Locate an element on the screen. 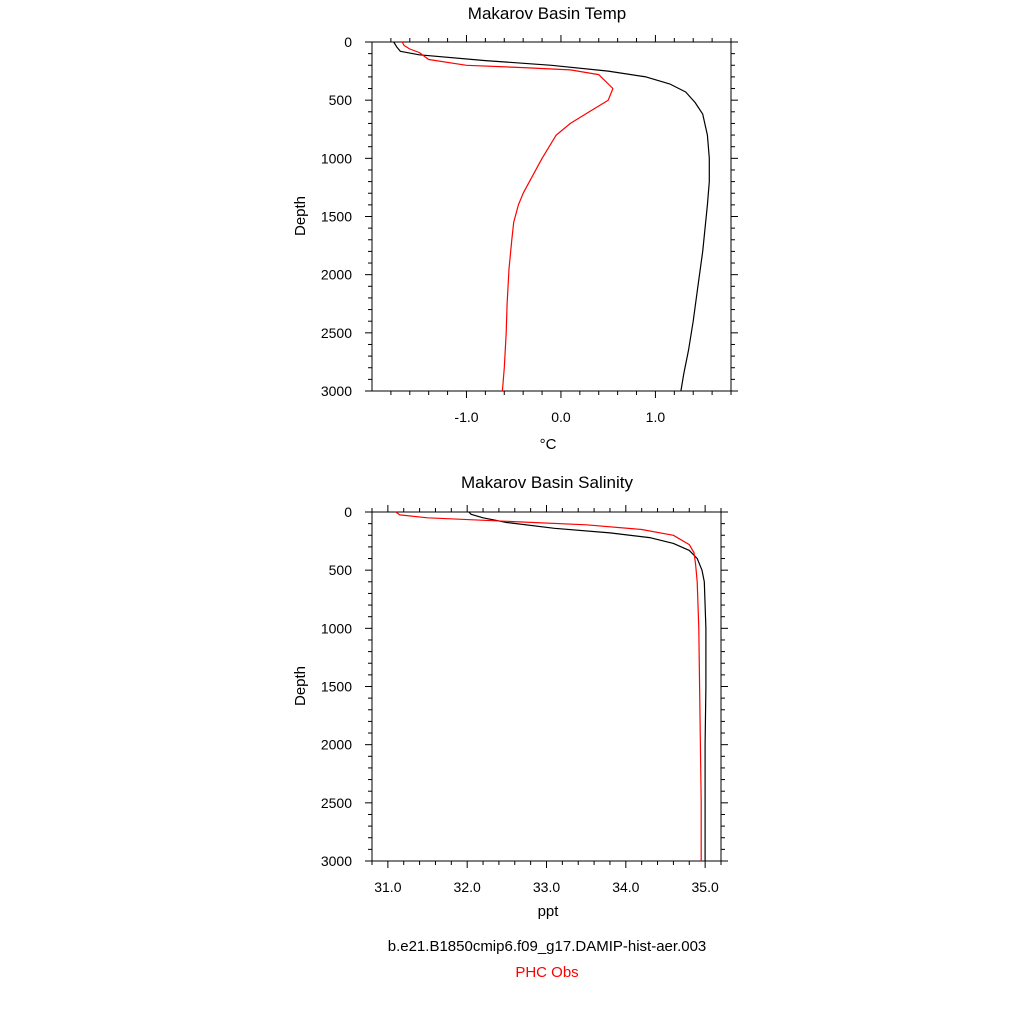  x-tick-label: 32.0 is located at coordinates (467, 887).